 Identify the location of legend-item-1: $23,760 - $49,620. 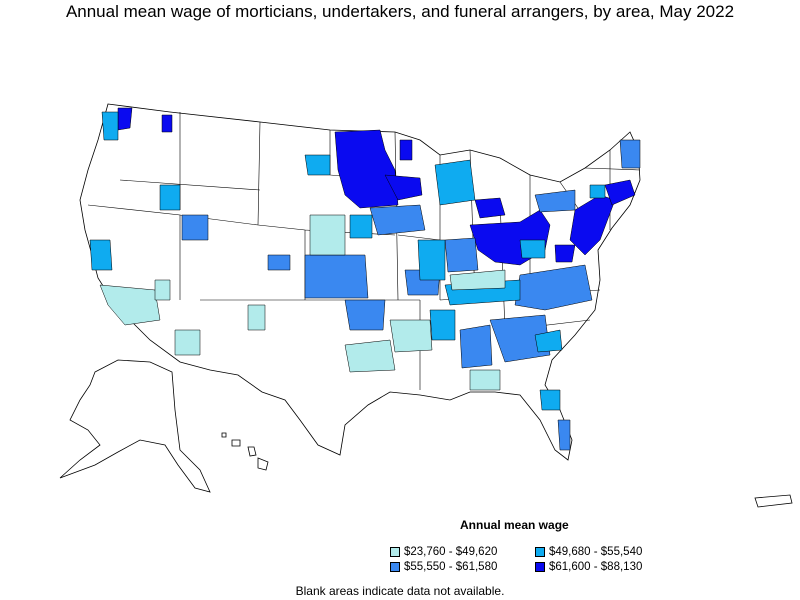
(443, 552).